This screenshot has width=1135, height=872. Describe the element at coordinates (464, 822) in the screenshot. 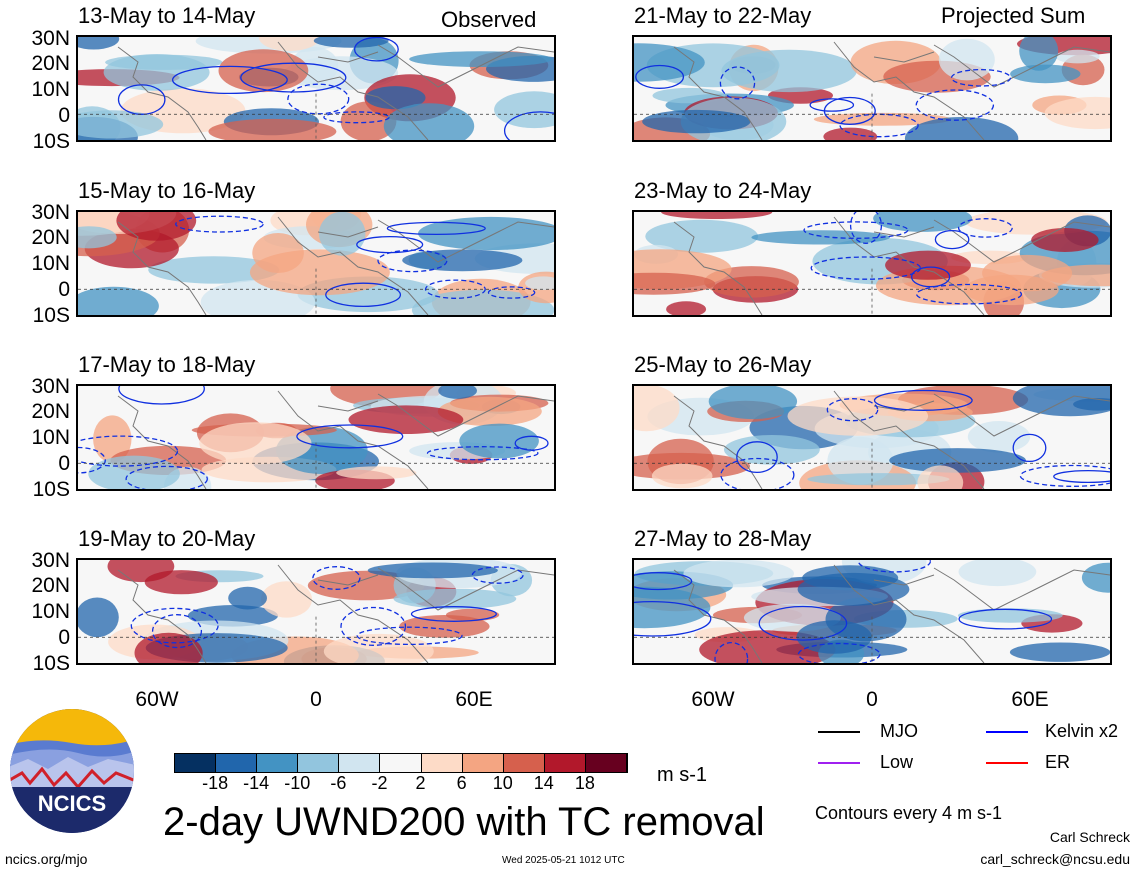

I see `main-title: 2-day UWND200 with TC removal` at that location.